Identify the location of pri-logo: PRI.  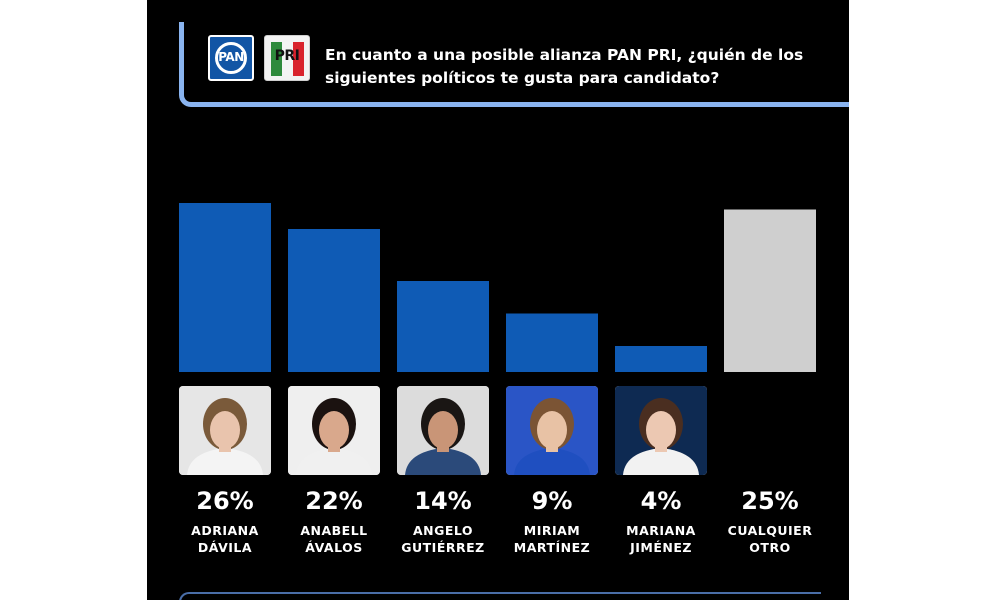
(287, 58).